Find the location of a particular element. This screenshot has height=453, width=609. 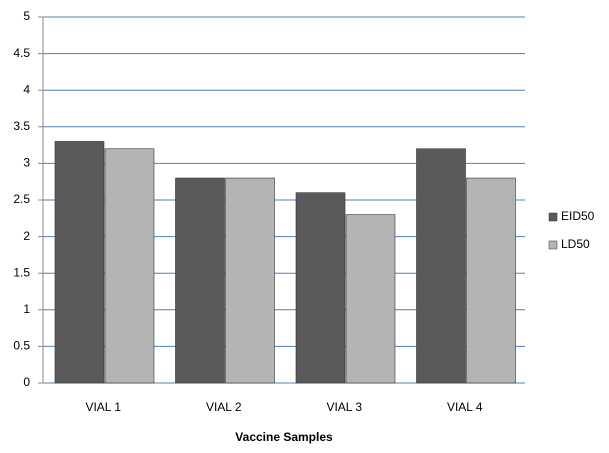

x-tick-label: VIAL 3 is located at coordinates (344, 407).